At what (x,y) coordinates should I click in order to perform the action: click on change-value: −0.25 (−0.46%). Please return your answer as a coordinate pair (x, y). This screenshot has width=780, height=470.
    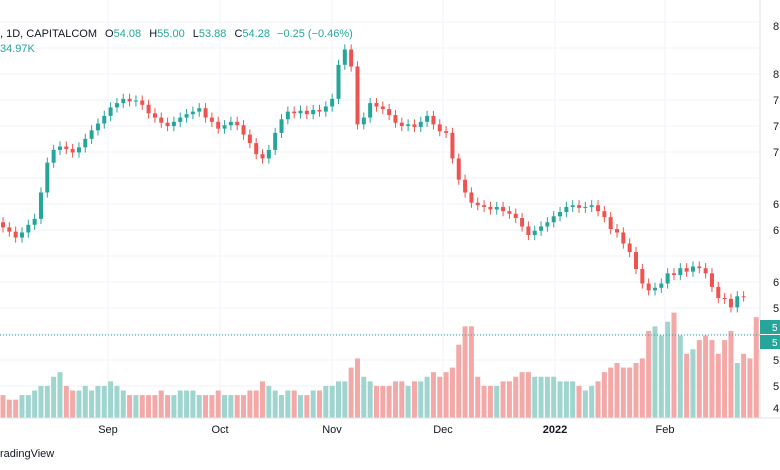
    Looking at the image, I should click on (315, 34).